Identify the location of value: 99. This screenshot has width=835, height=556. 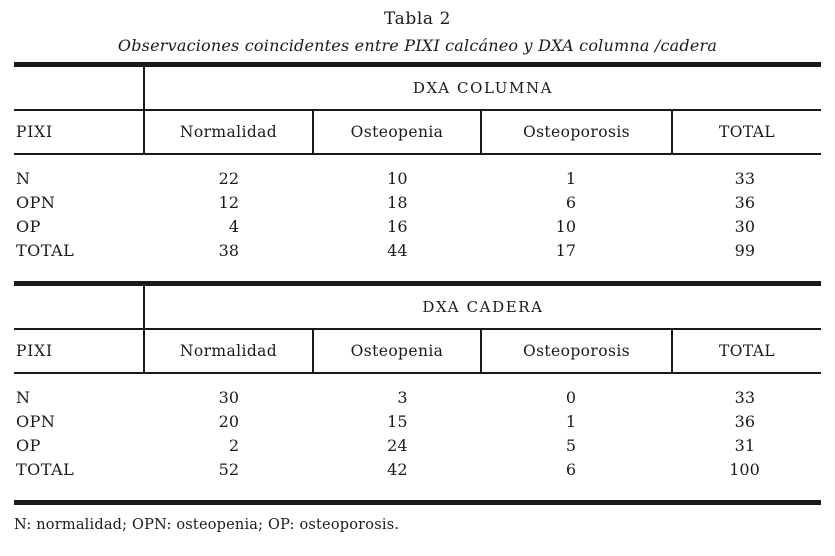
(744, 250).